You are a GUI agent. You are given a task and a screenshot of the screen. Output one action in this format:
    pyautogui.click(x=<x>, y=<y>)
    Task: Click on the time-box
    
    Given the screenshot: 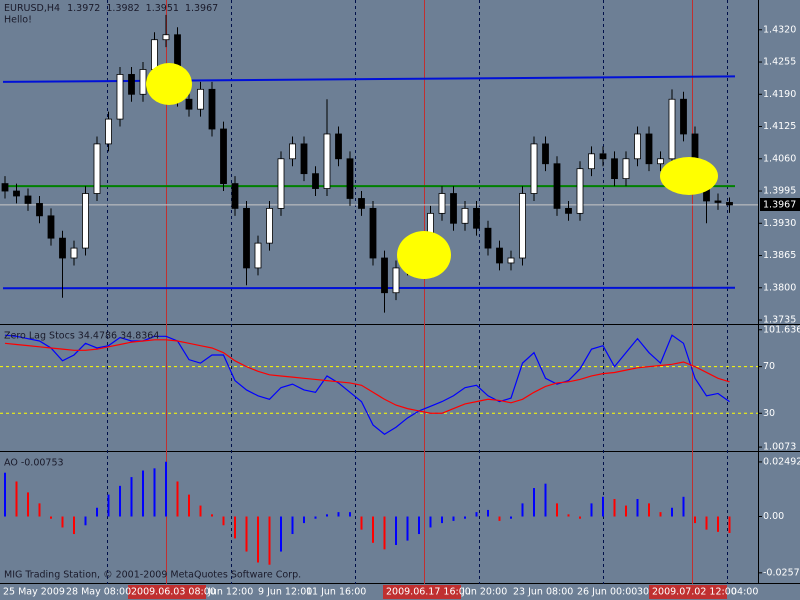 What is the action you would take?
    pyautogui.click(x=422, y=592)
    